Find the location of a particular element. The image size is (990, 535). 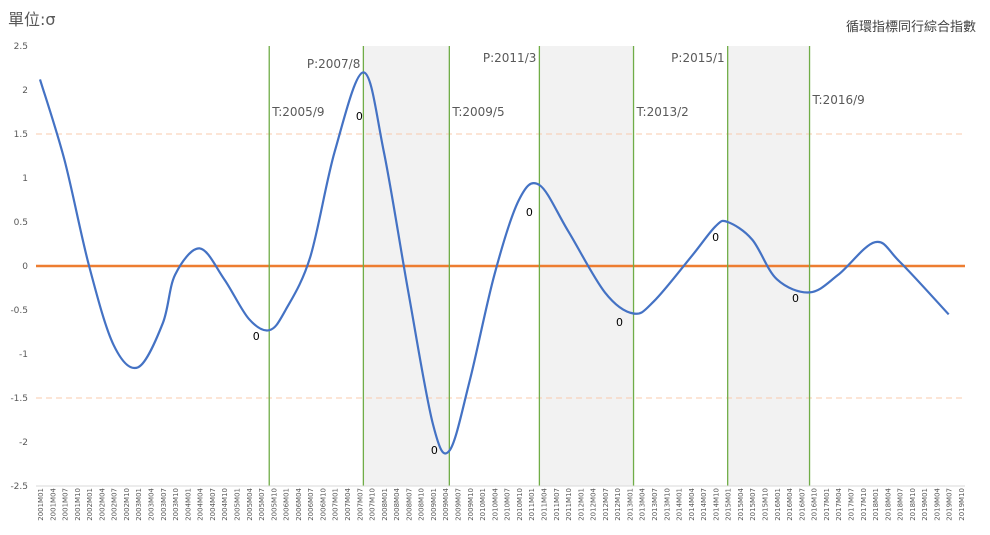

x-tick-label: 2006M04 is located at coordinates (299, 503).